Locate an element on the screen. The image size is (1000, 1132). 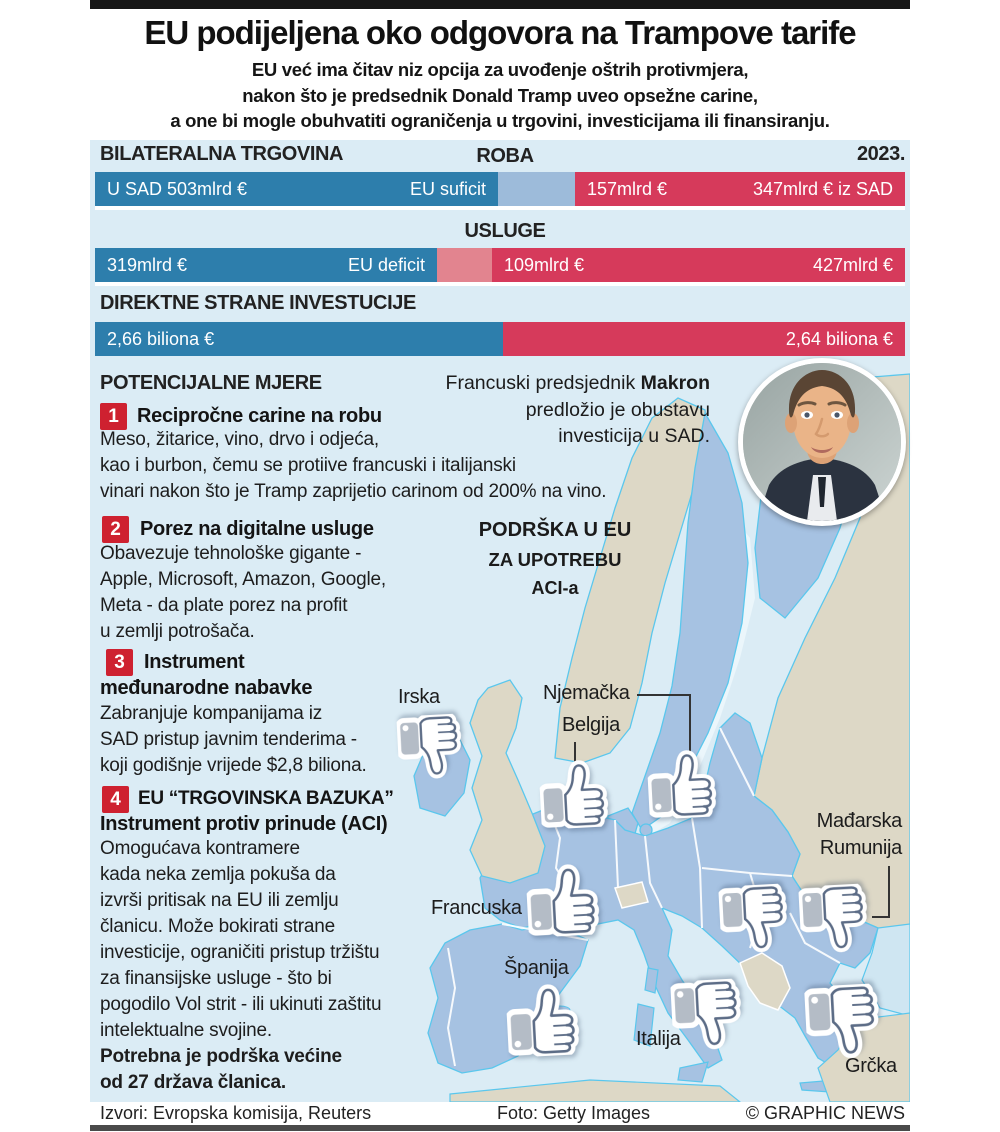
fdi-label: DIREKTNE STRANE INVESTUCIJE is located at coordinates (258, 303).